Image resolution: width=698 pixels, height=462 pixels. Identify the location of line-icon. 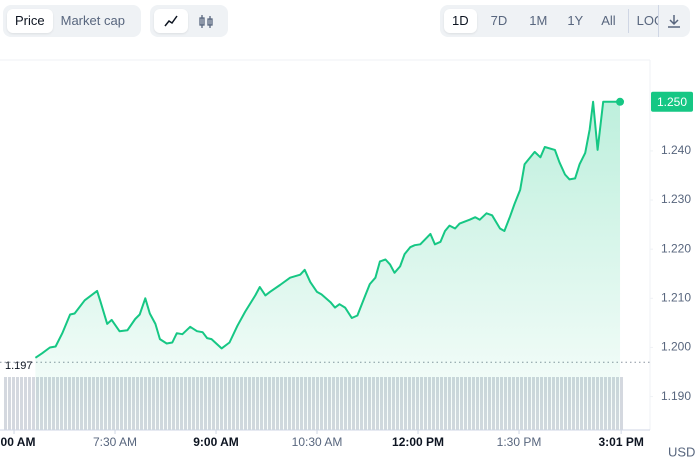
(171, 21).